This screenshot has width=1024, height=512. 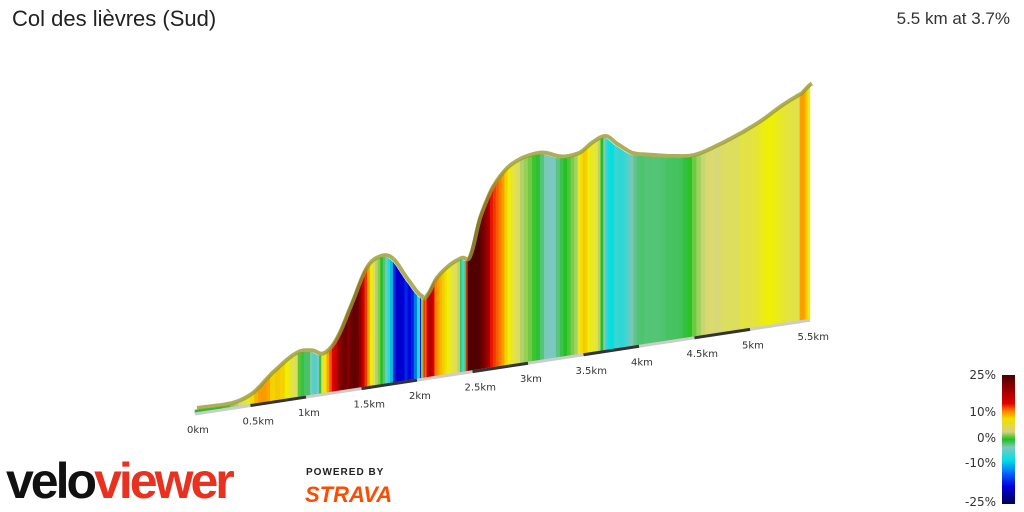 I want to click on x-tick-label: 1km, so click(x=309, y=413).